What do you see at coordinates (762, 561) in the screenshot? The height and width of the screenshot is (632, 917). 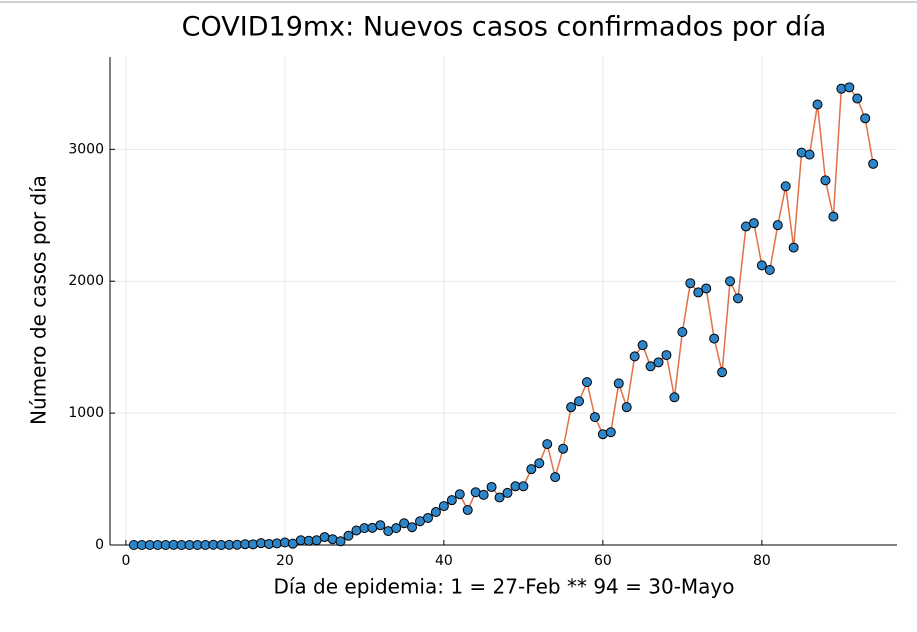 I see `x-tick-label: 80` at bounding box center [762, 561].